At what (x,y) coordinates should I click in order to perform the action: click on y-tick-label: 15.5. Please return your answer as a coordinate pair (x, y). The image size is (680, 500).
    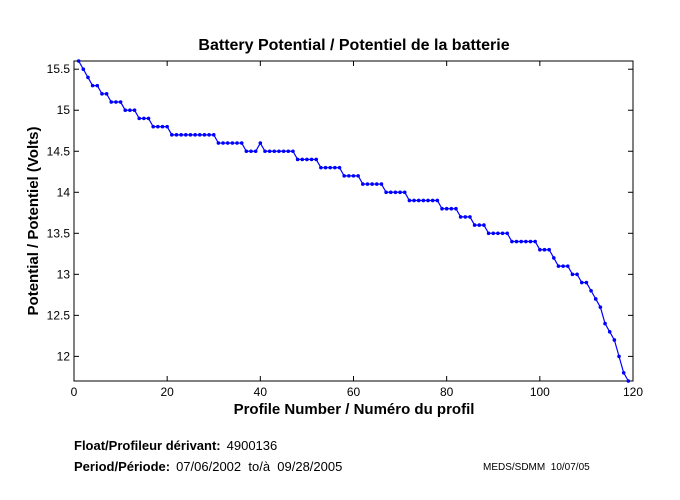
    Looking at the image, I should click on (59, 69).